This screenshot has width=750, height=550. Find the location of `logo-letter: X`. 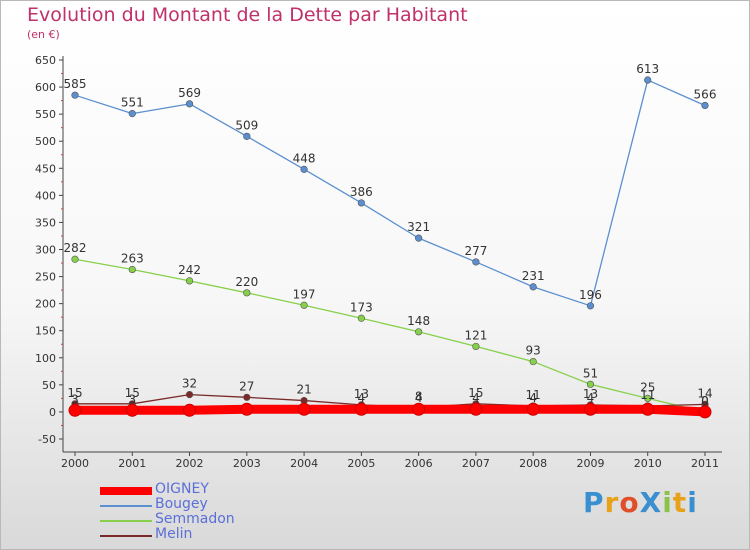

logo-letter: X is located at coordinates (651, 502).